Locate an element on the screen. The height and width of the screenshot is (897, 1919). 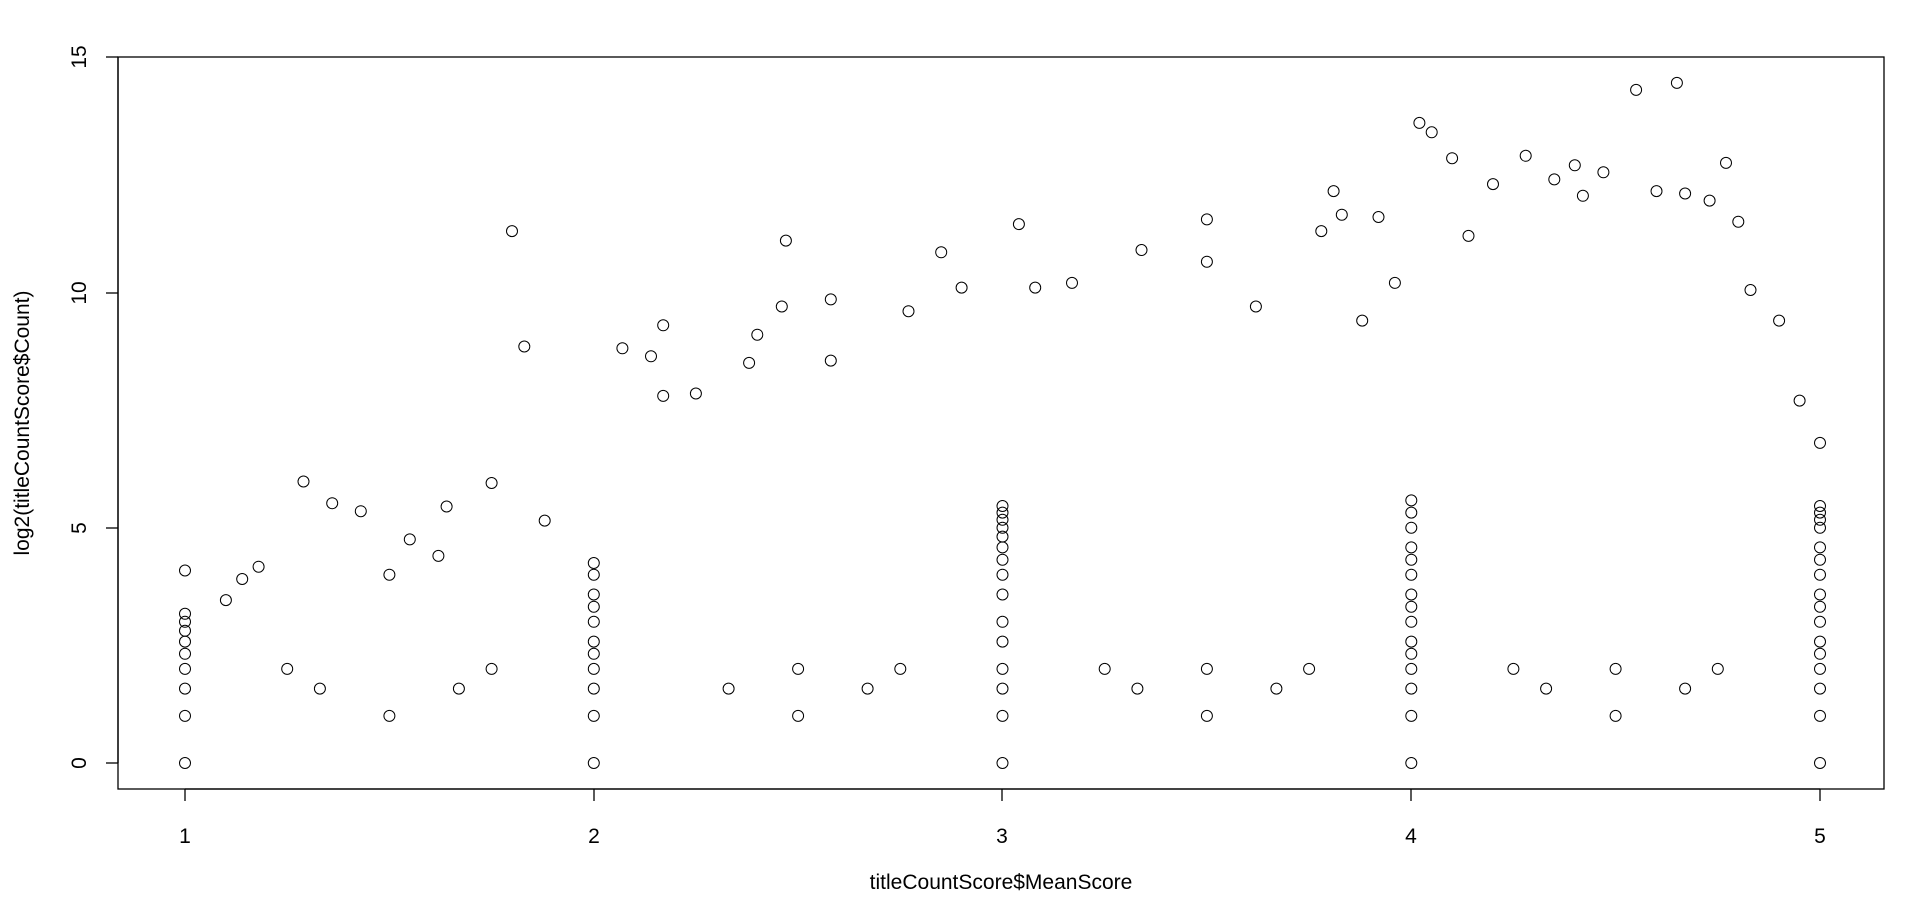
y-axis: 0 5 10 15 log2(titleCountScore$Count) is located at coordinates (65, 407).